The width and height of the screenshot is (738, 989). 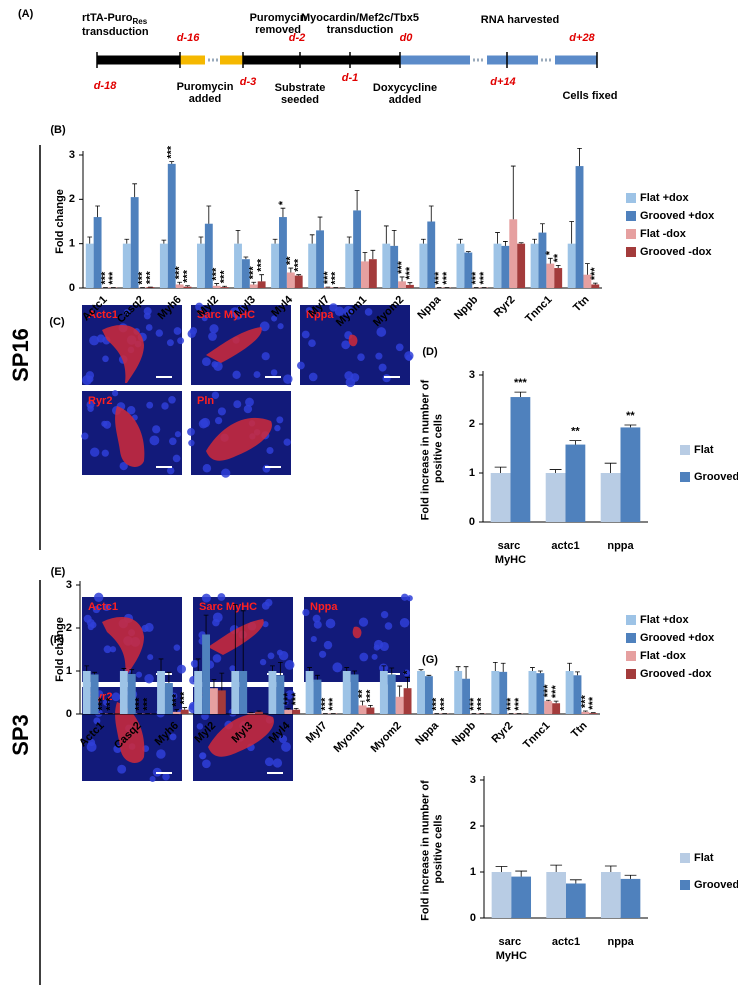 What do you see at coordinates (676, 674) in the screenshot?
I see `legend-label: Grooved -dox` at bounding box center [676, 674].